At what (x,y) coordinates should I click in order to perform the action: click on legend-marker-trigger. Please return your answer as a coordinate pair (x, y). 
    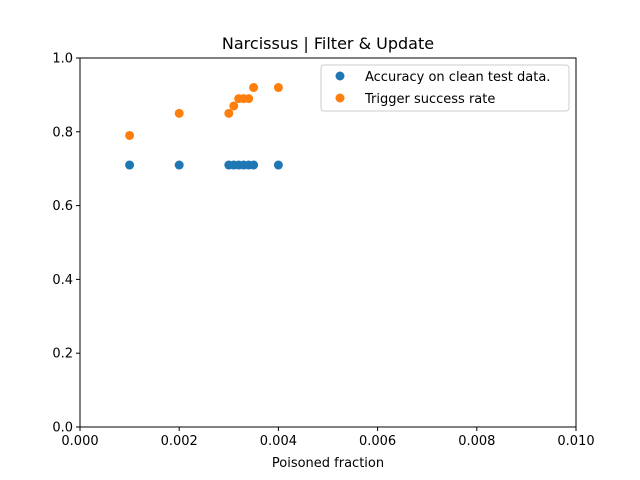
    Looking at the image, I should click on (340, 98).